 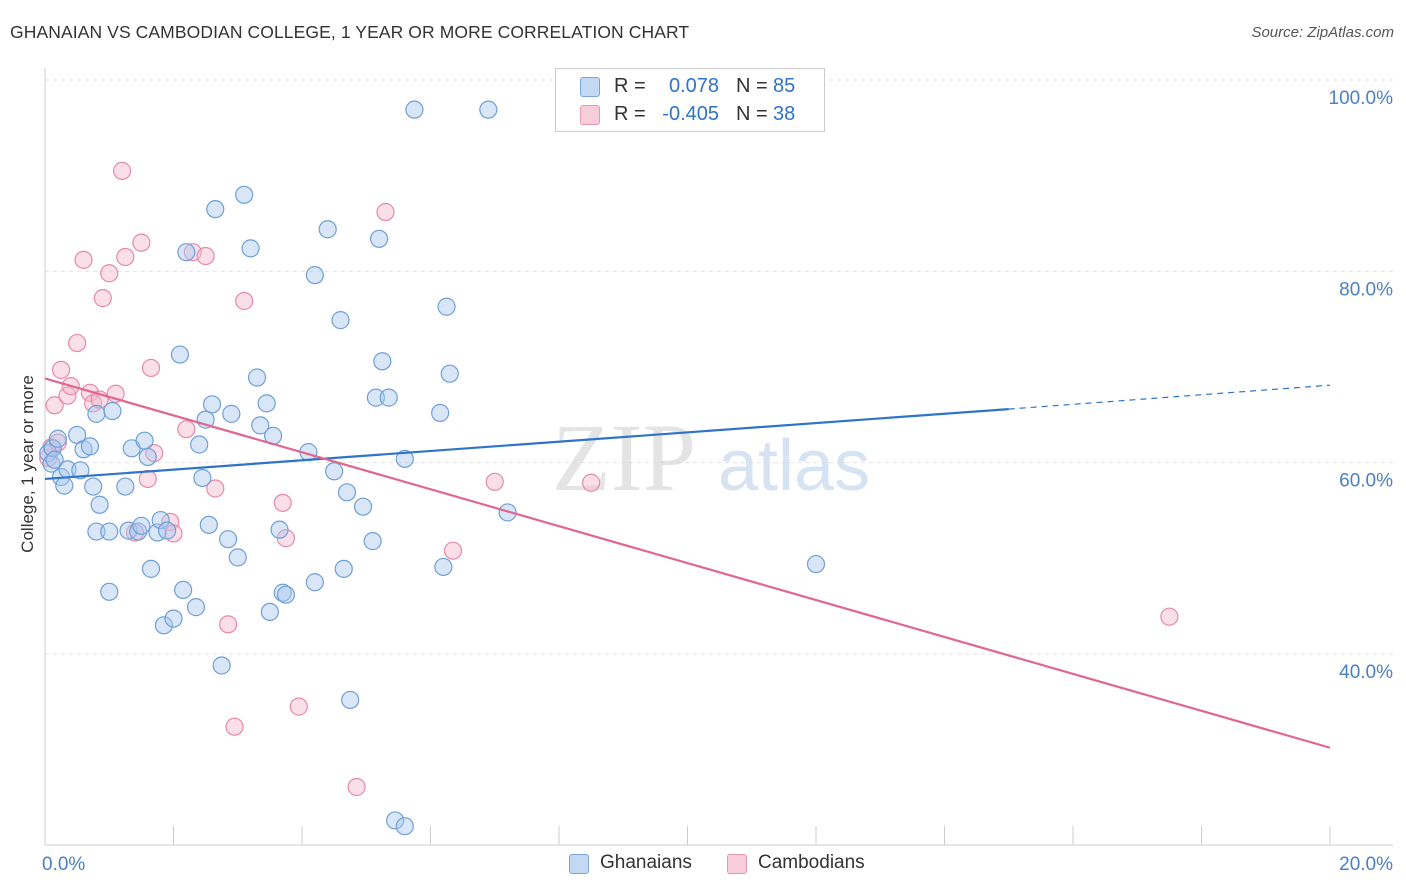 I want to click on source-credit: Source: ZipAtlas.com, so click(x=1322, y=32).